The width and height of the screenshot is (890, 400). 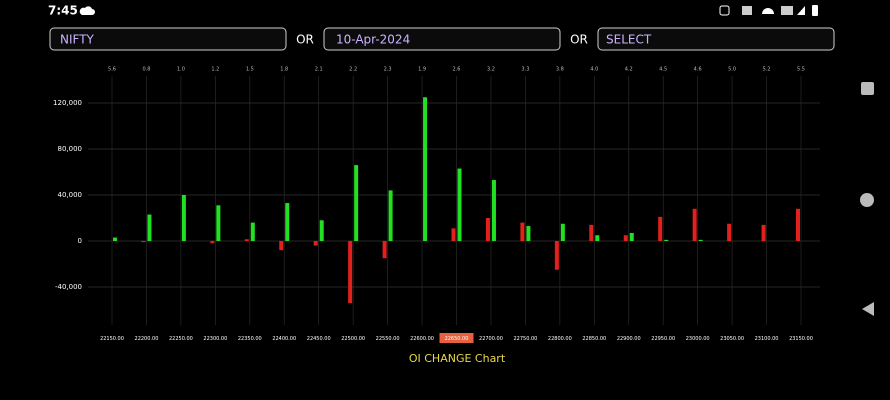 What do you see at coordinates (388, 70) in the screenshot?
I see `top-label: 2.3` at bounding box center [388, 70].